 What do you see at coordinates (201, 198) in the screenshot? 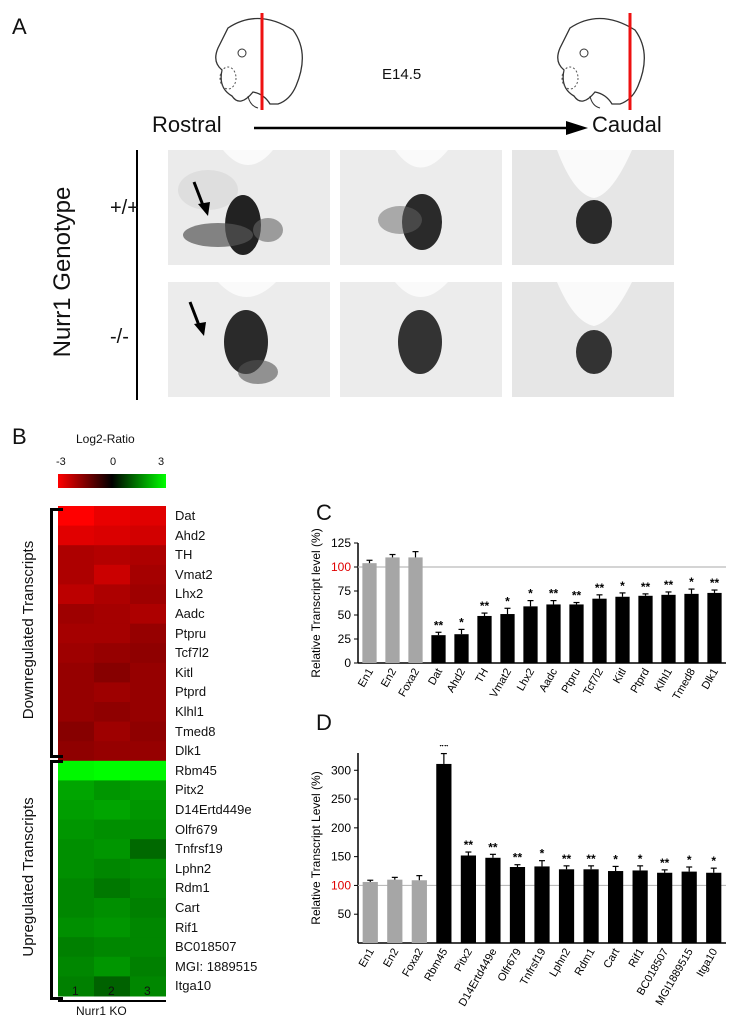
I see `arrow-icon` at bounding box center [201, 198].